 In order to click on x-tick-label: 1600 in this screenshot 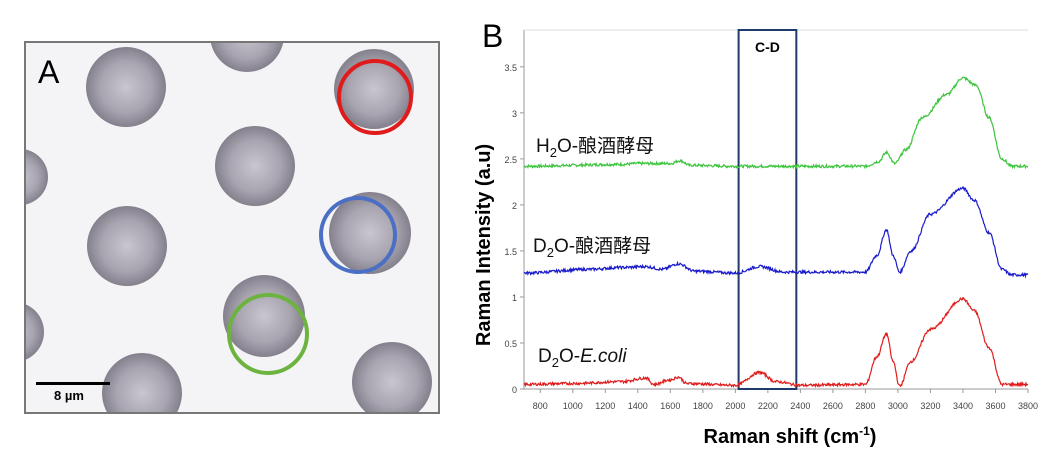, I will do `click(670, 406)`.